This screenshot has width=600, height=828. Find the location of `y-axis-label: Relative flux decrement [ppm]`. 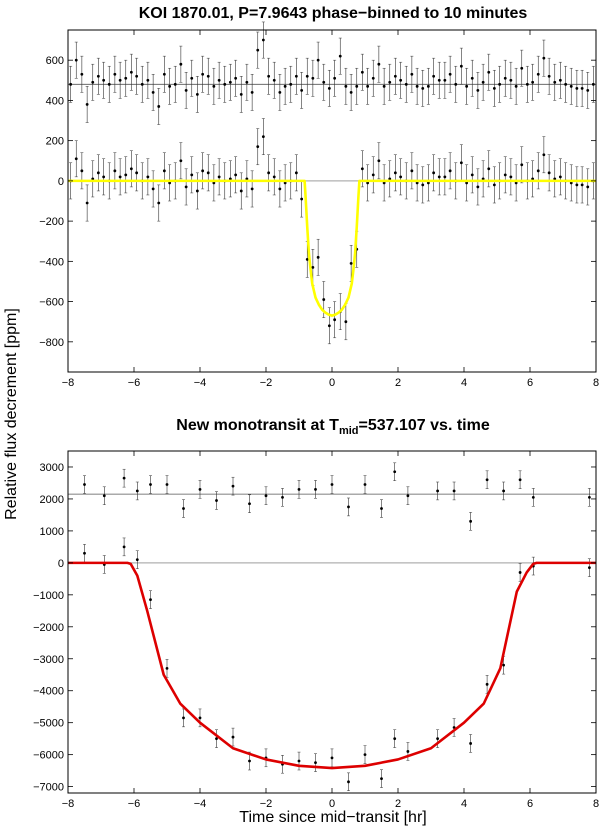

y-axis-label: Relative flux decrement [ppm] is located at coordinates (11, 414).